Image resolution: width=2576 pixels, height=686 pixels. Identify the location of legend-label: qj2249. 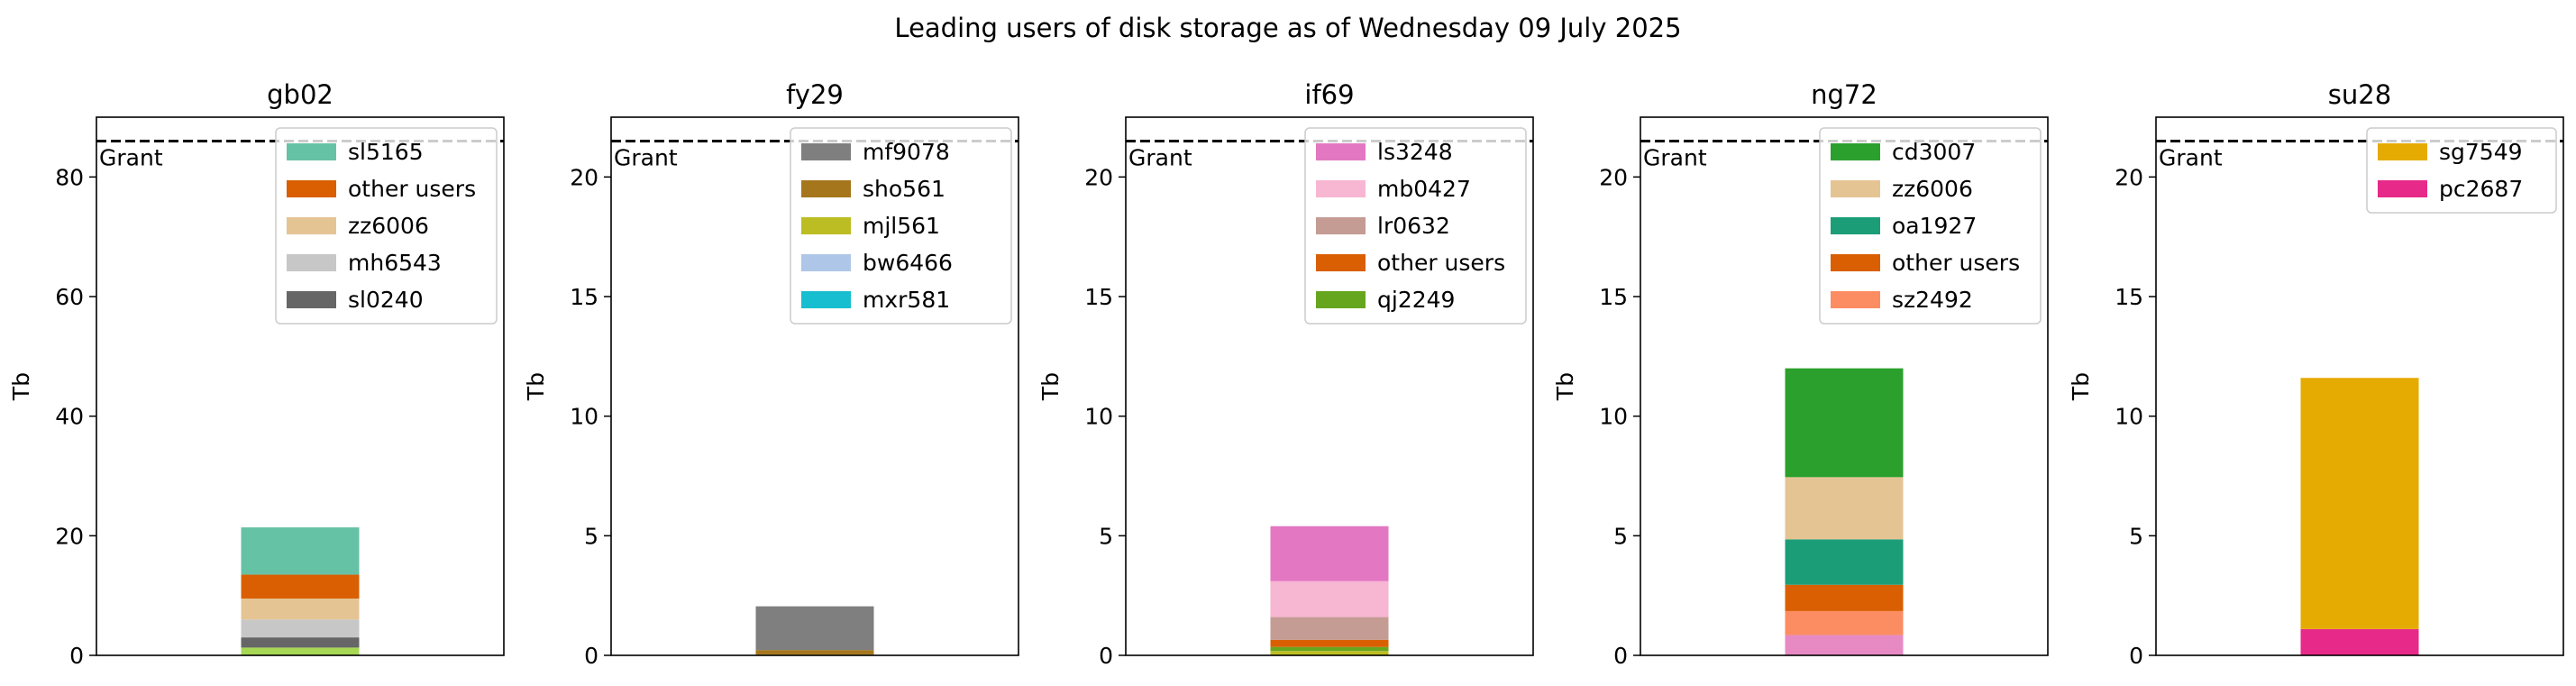
(1416, 300).